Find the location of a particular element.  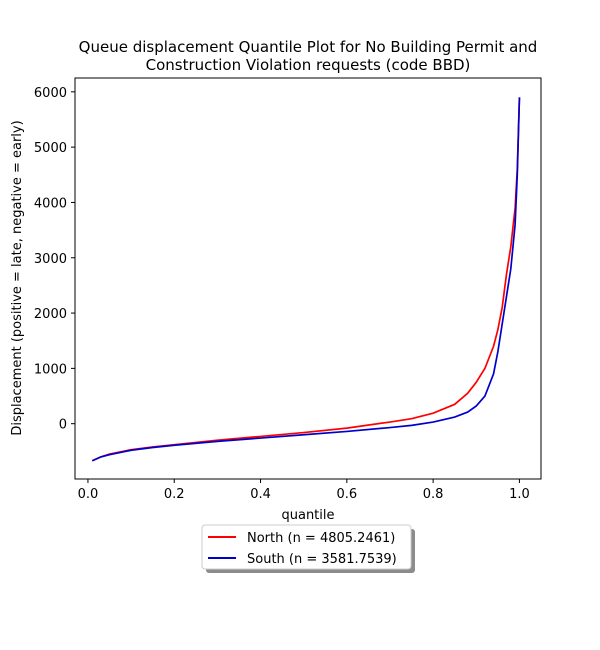

legend-label-north: North (n = 4805.2461) is located at coordinates (321, 538).